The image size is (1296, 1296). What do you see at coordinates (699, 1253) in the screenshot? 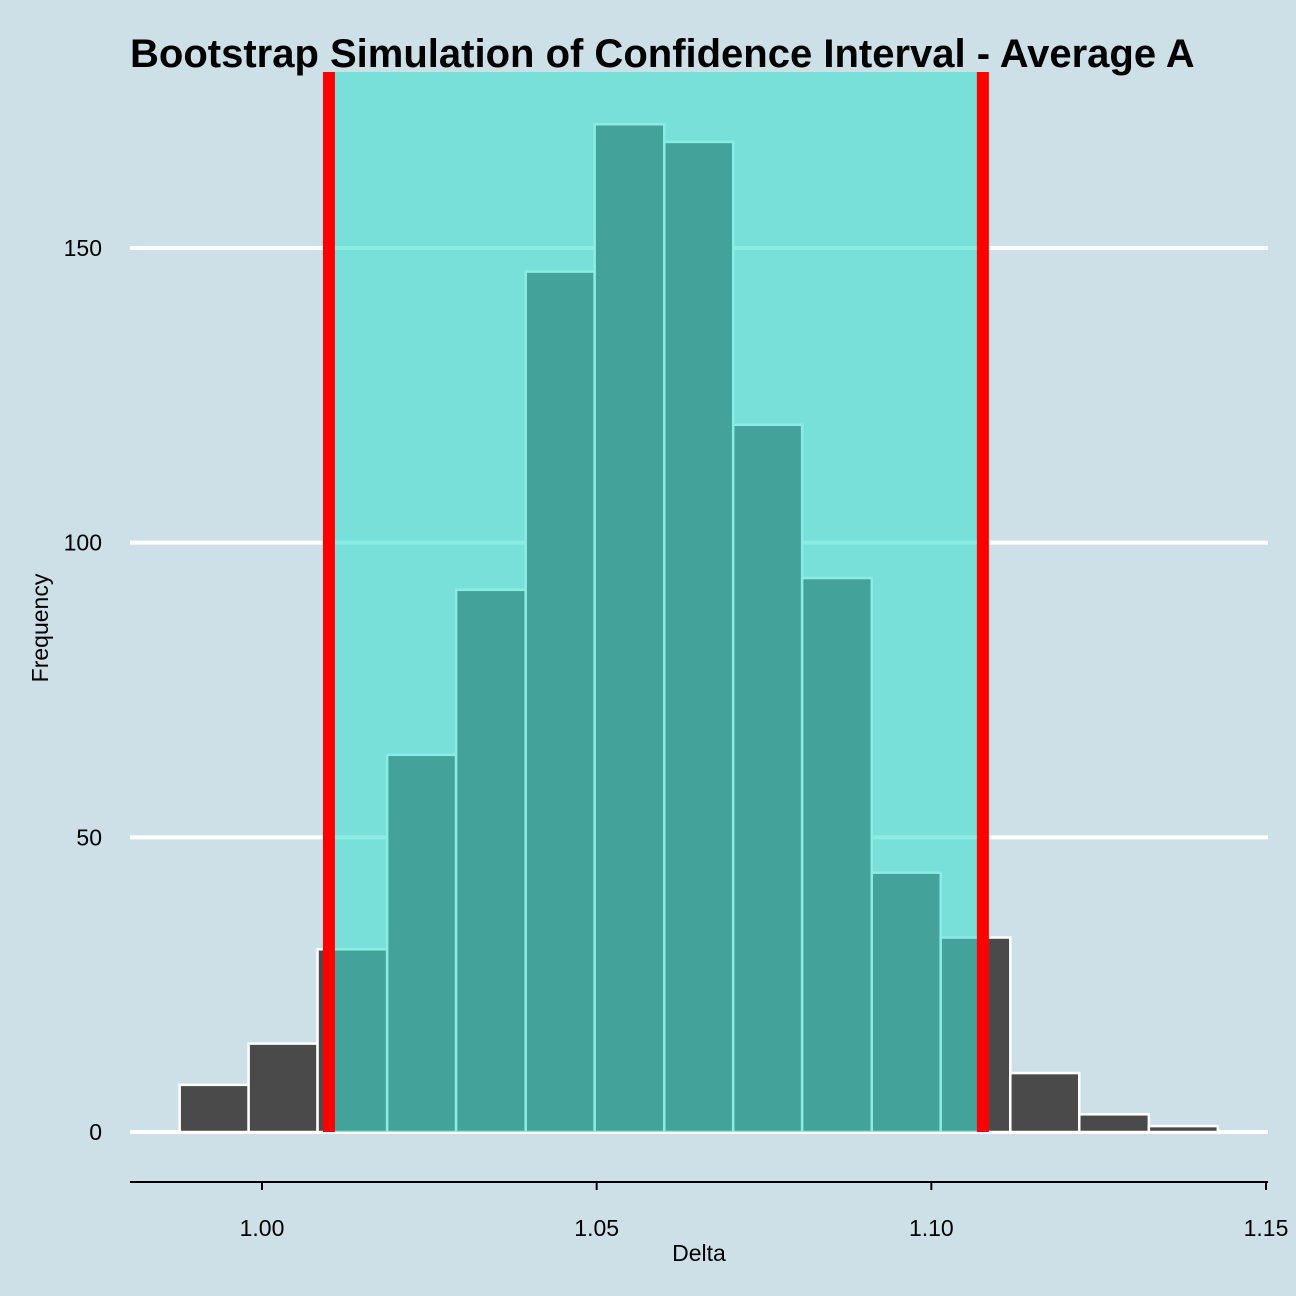
I see `x-axis-label: Delta` at bounding box center [699, 1253].